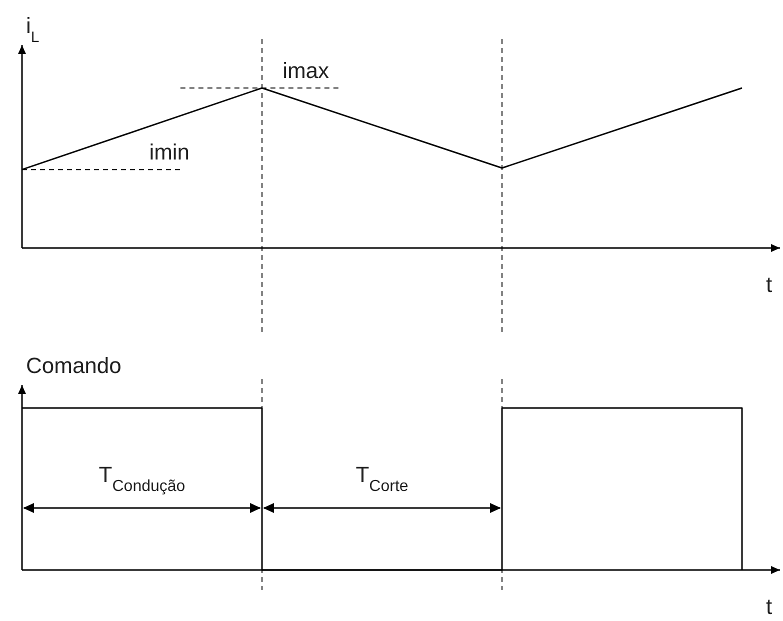 The image size is (783, 621). I want to click on annotation: T$_{Corte}$, so click(382, 478).